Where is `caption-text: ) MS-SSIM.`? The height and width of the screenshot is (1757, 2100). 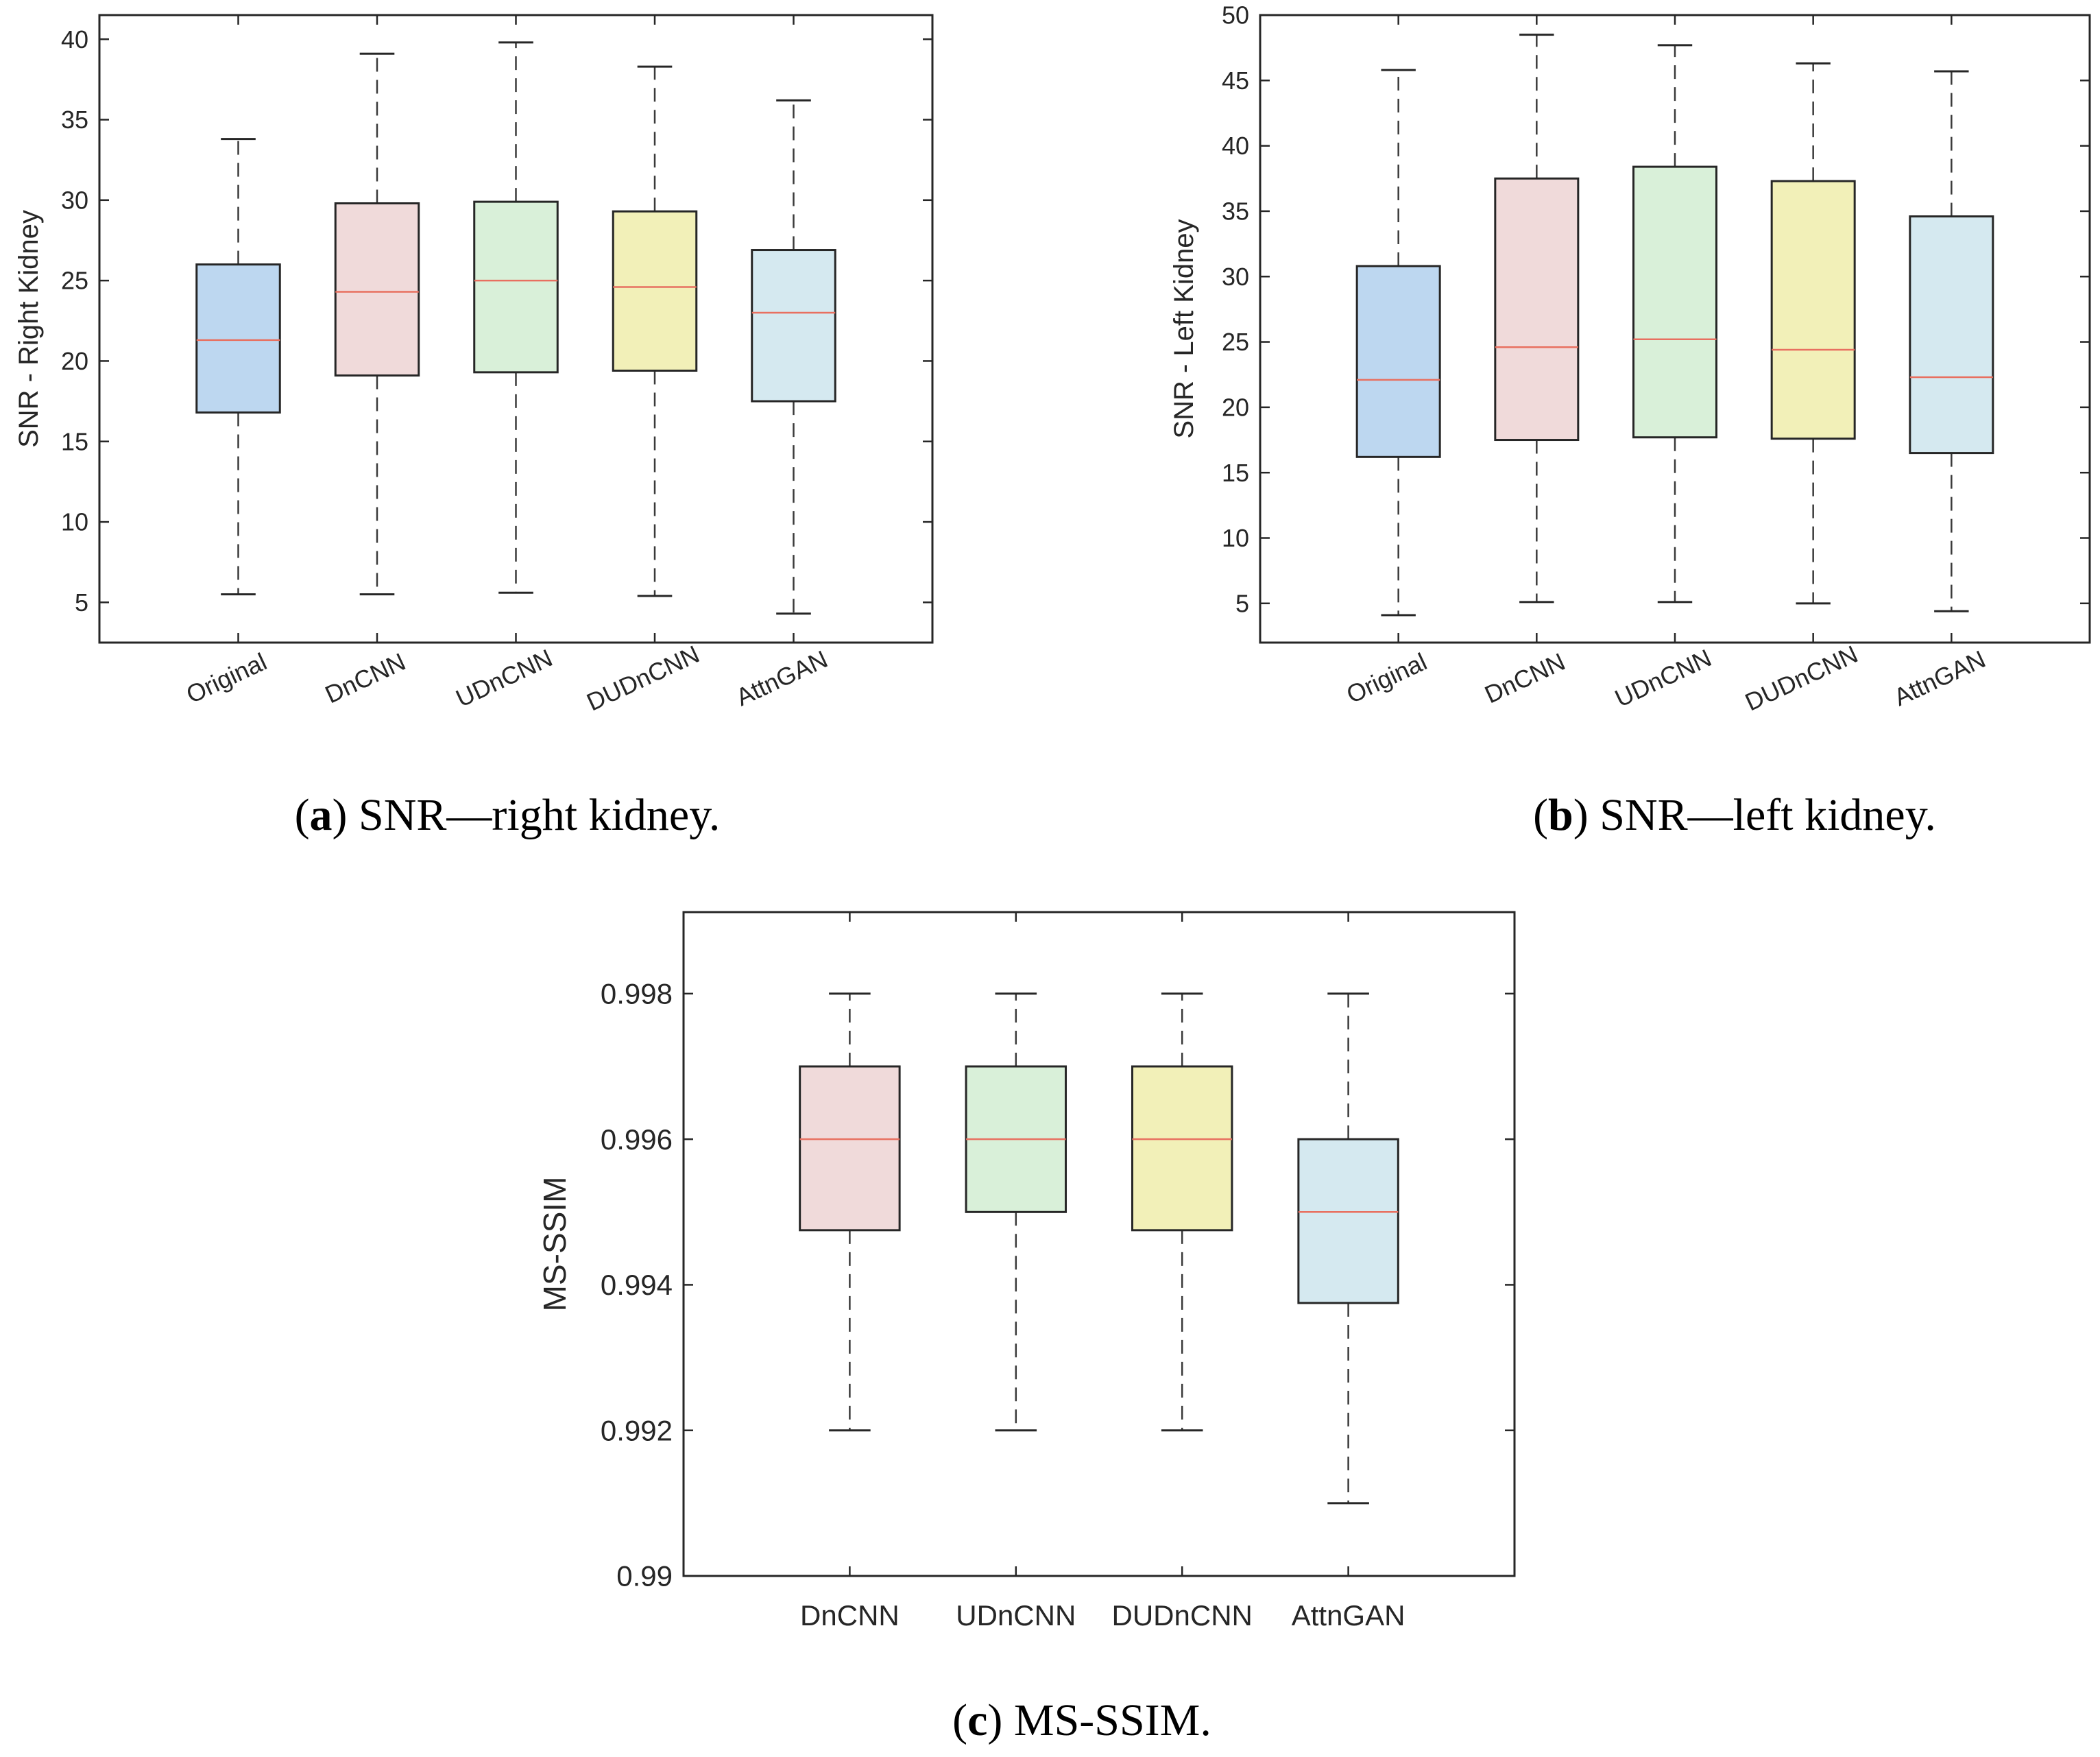
caption-text: ) MS-SSIM. is located at coordinates (1099, 1720).